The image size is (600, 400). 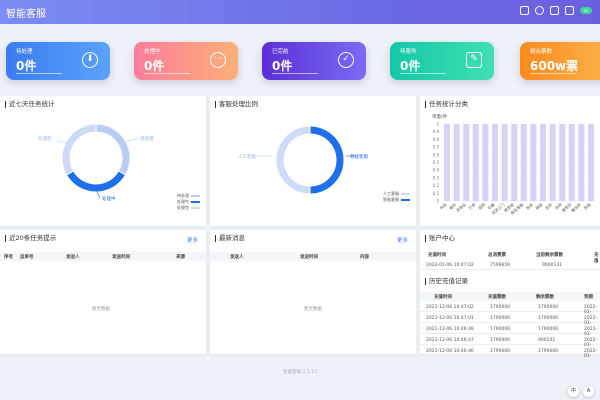 I want to click on y-tick-label: 0.2, so click(x=436, y=185).